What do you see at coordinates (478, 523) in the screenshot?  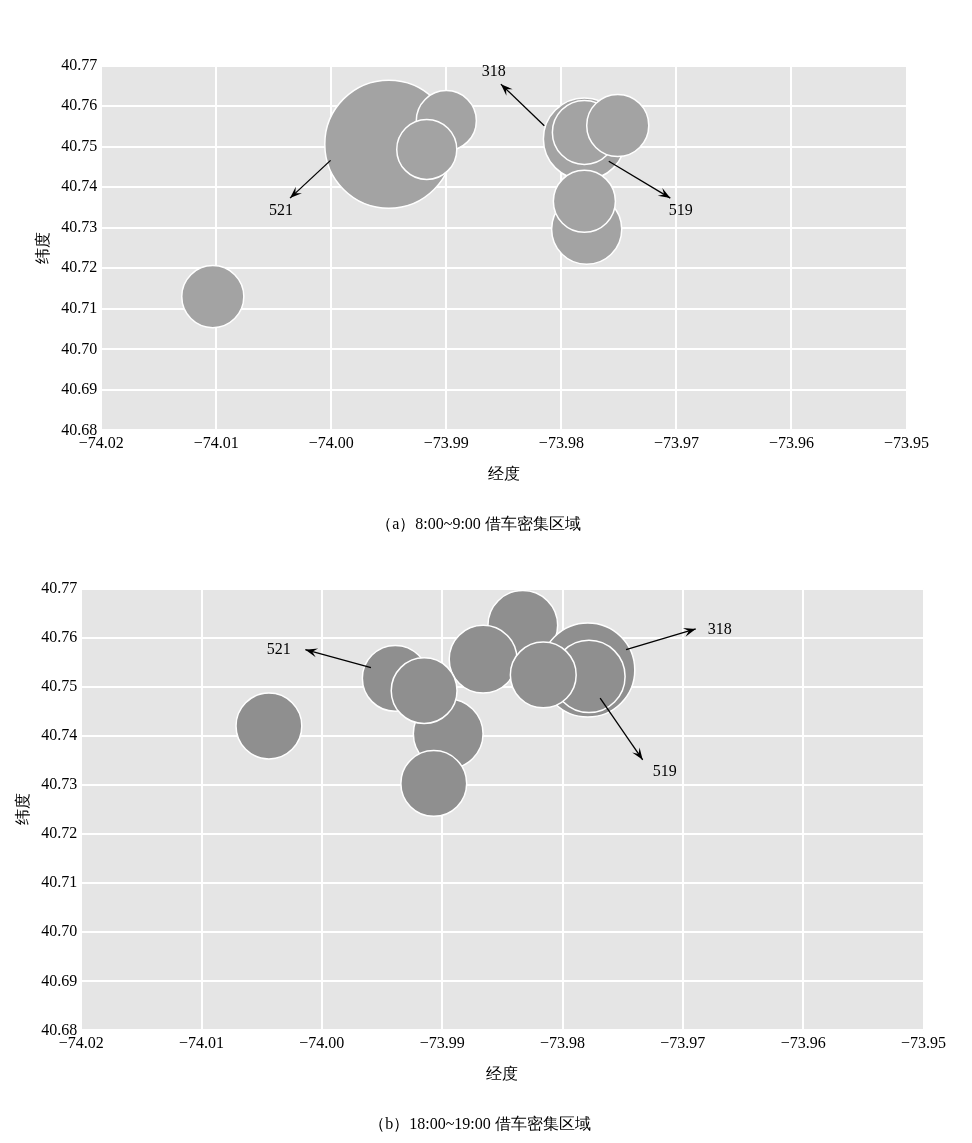 I see `text: （a）8:00~9:00 借车密集区域` at bounding box center [478, 523].